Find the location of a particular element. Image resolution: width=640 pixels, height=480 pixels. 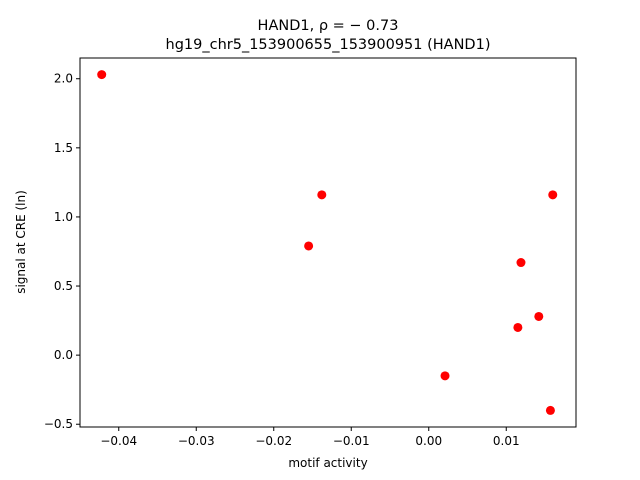

x-tick-label: 0.00 is located at coordinates (428, 441).